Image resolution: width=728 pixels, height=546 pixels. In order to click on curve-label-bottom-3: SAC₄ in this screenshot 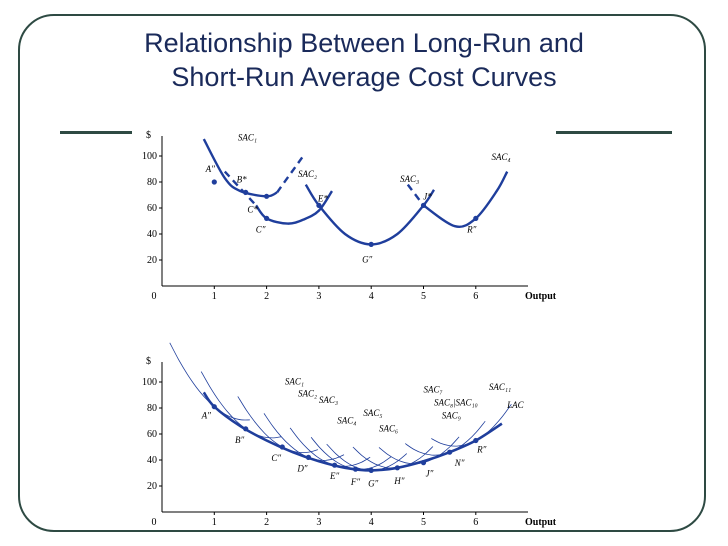, I will do `click(346, 421)`.